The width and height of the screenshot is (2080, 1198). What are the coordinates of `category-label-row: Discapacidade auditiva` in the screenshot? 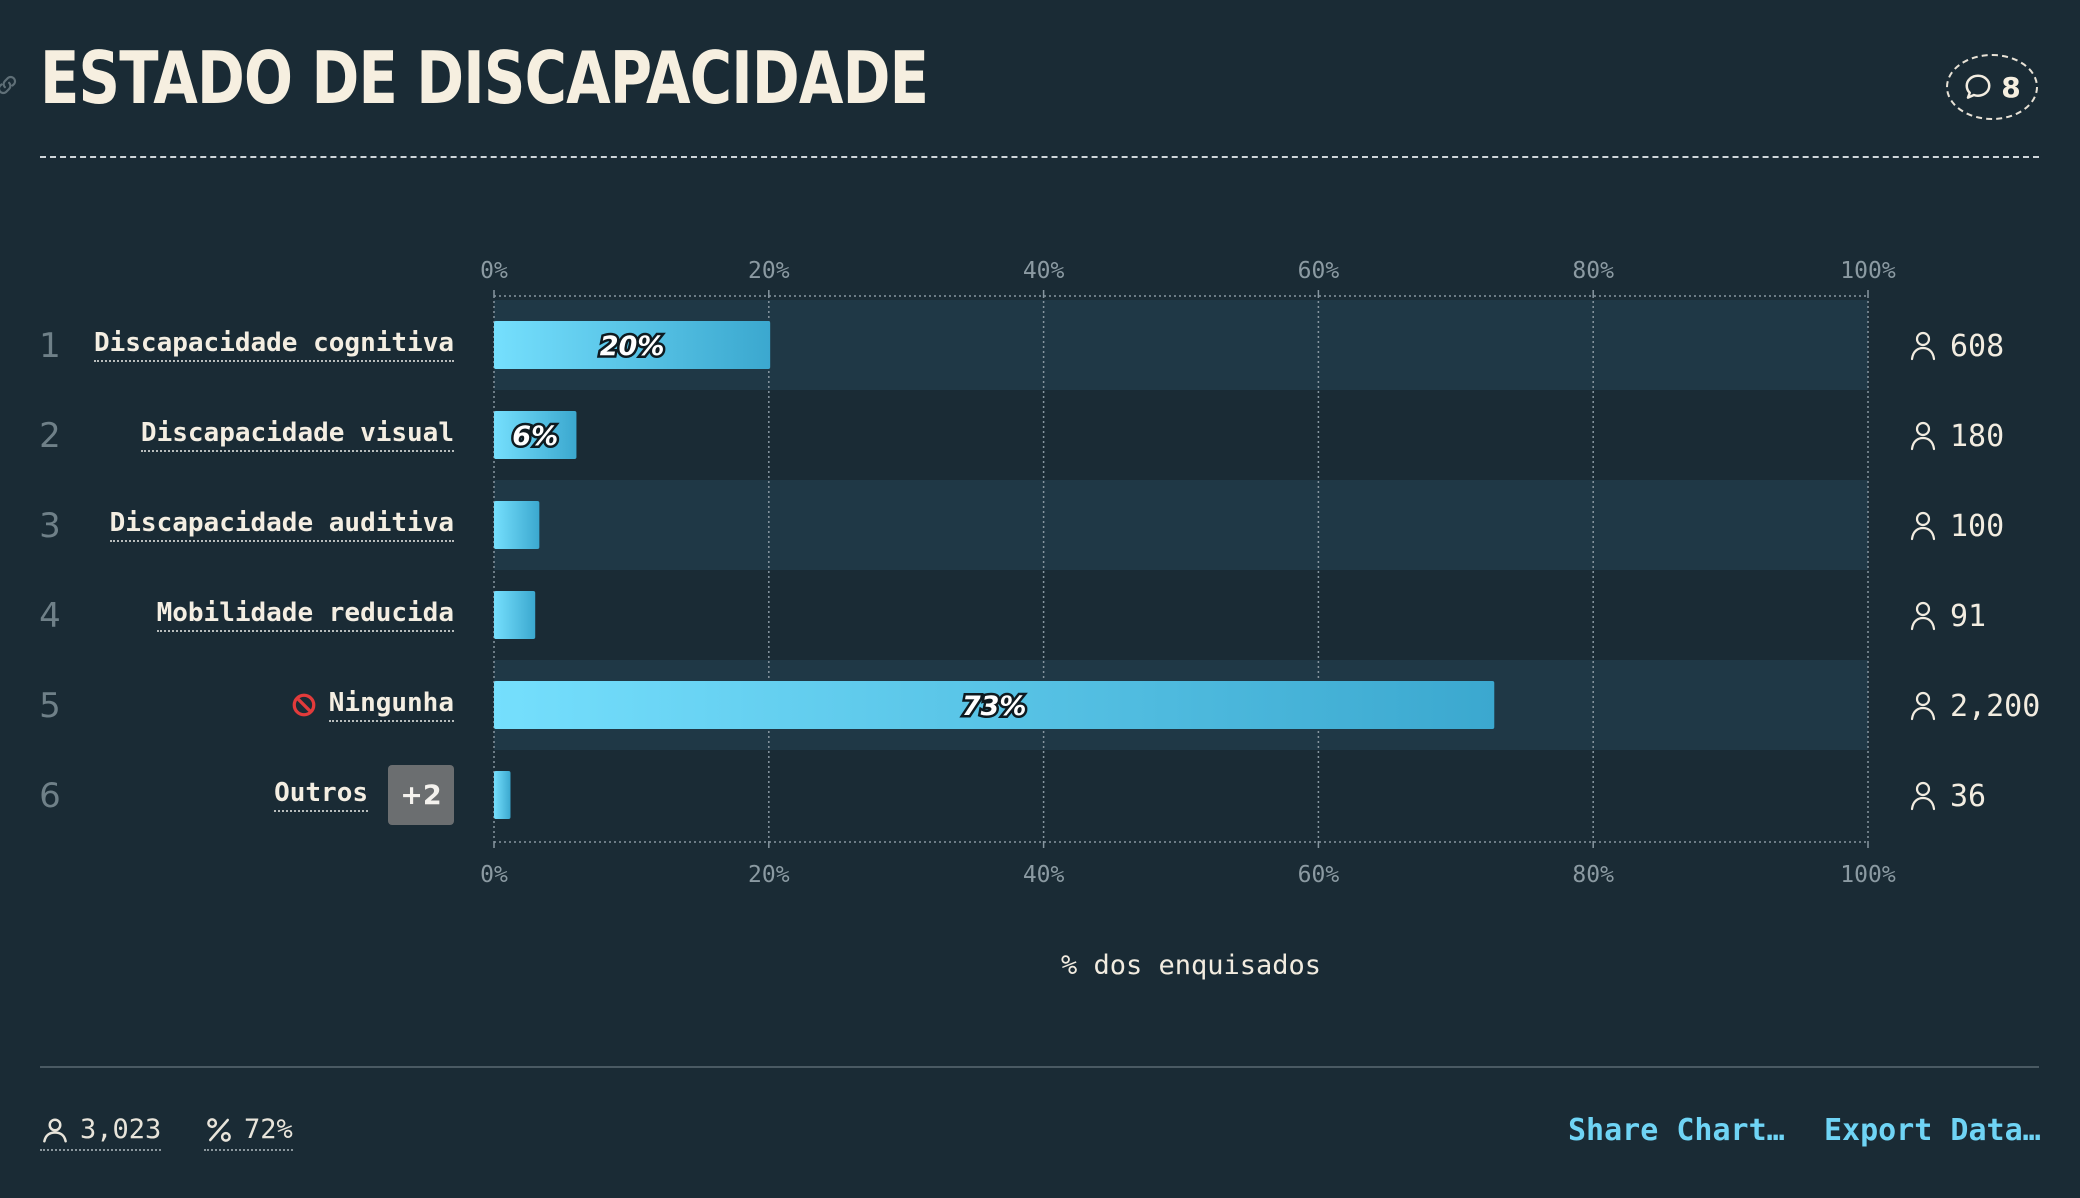 It's located at (281, 525).